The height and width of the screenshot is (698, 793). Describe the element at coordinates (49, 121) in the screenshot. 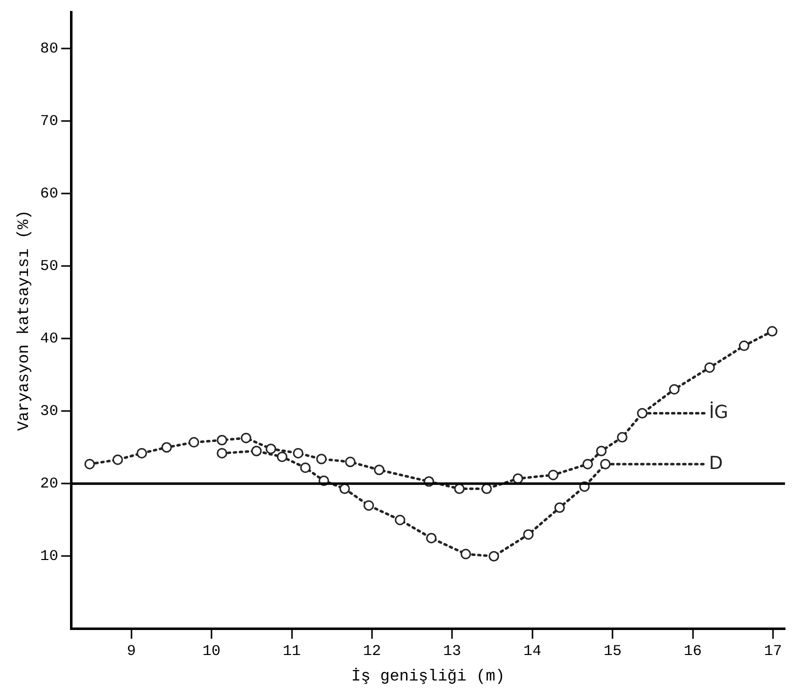

I see `y-tick-label: 70` at that location.